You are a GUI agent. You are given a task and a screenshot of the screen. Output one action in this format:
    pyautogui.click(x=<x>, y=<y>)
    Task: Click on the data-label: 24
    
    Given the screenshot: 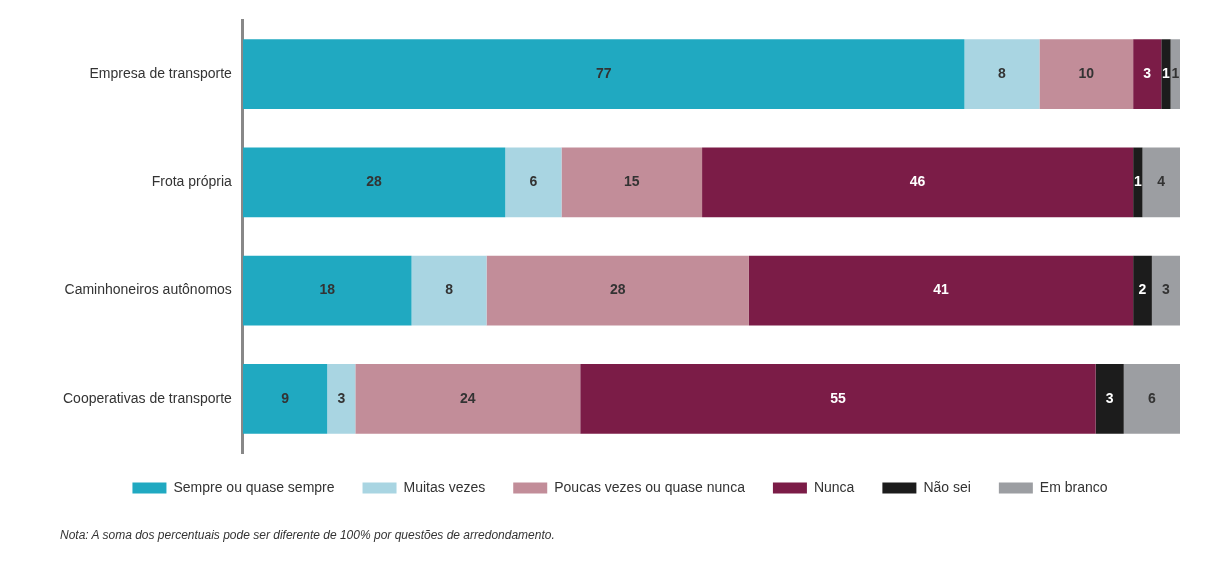 What is the action you would take?
    pyautogui.click(x=468, y=397)
    